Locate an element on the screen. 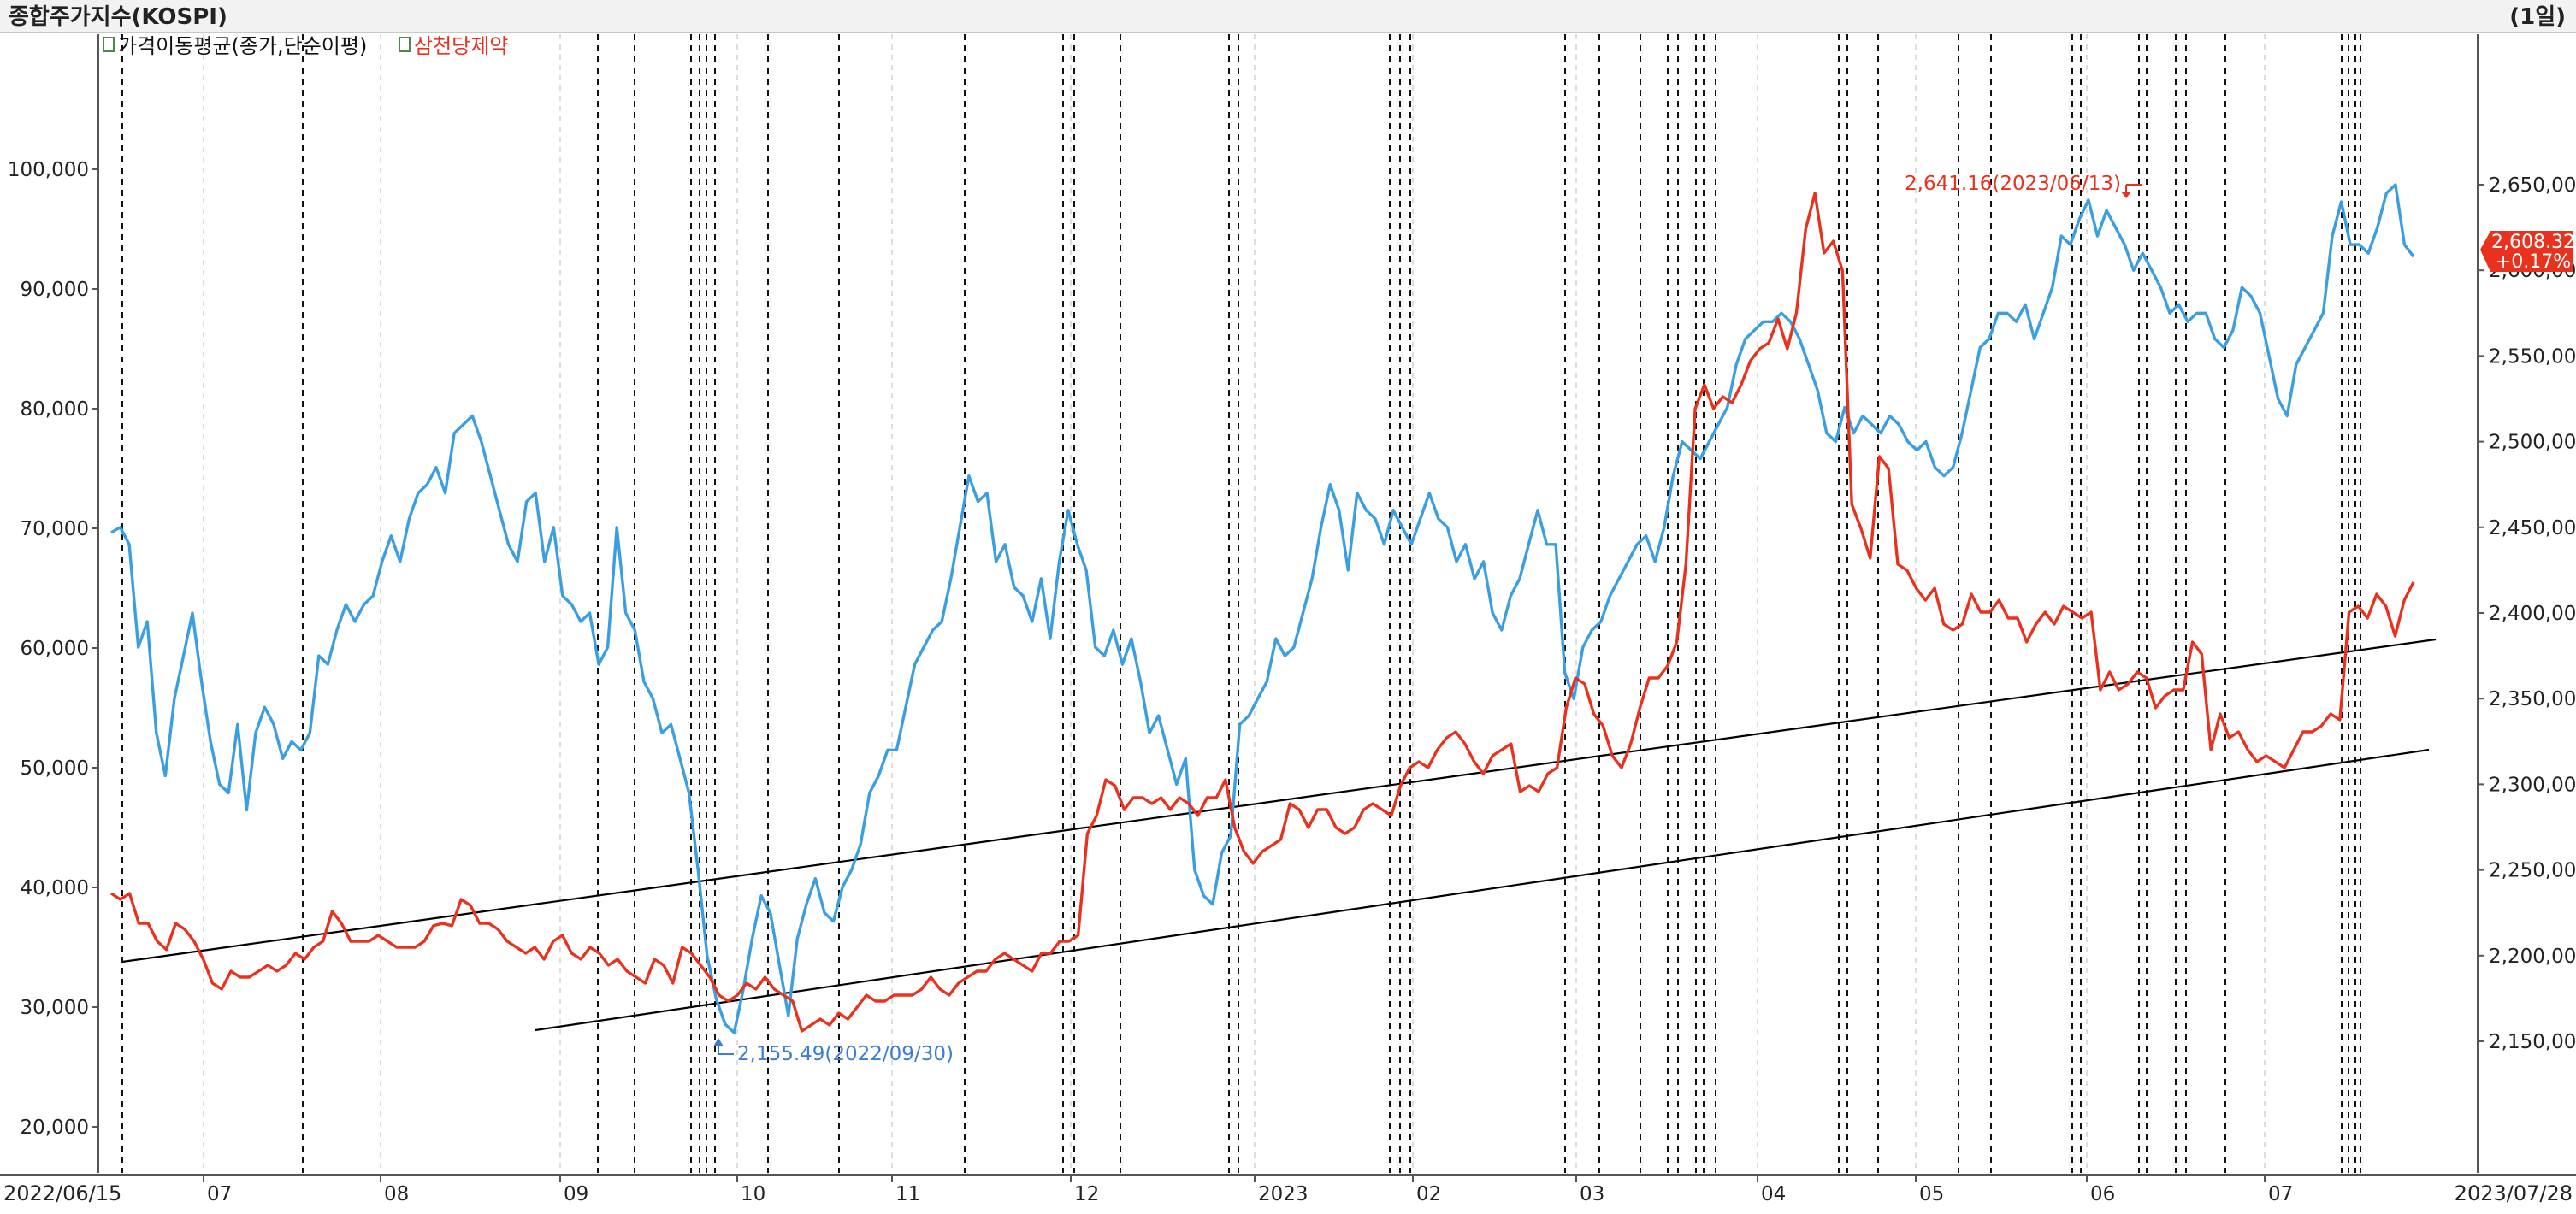 This screenshot has width=2576, height=1214. x-tick-label: 04 is located at coordinates (1773, 1194).